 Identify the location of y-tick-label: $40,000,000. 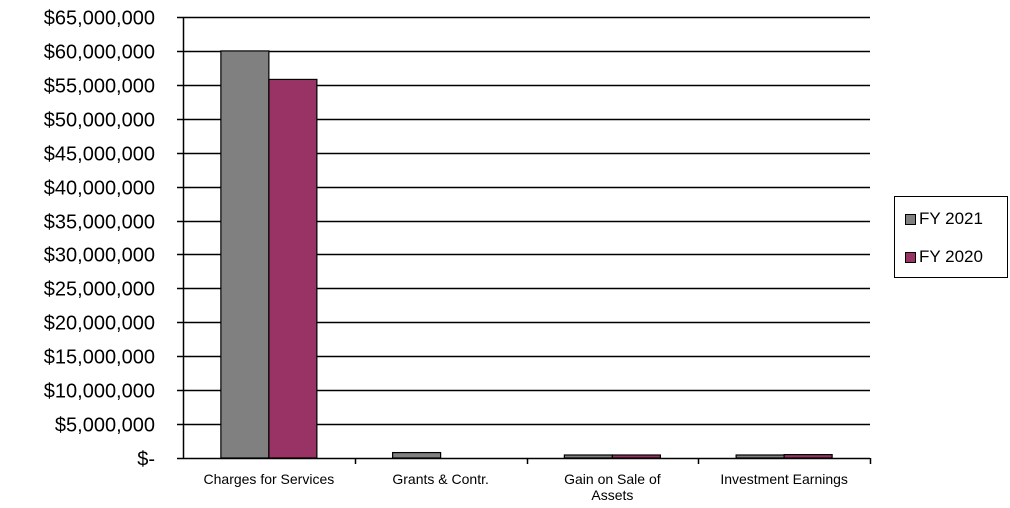
(99, 189).